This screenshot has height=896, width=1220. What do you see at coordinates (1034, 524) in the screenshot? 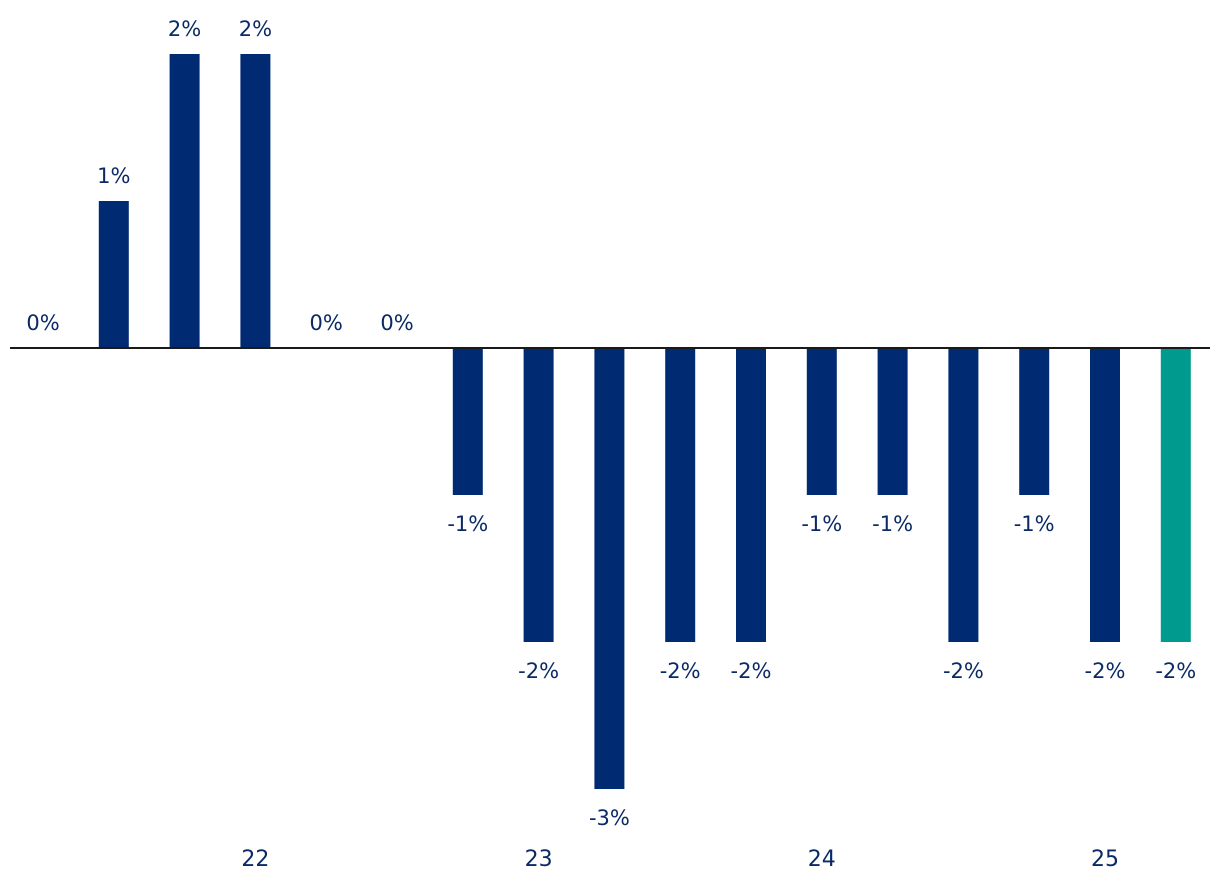
I see `data-label-14: -1%` at bounding box center [1034, 524].